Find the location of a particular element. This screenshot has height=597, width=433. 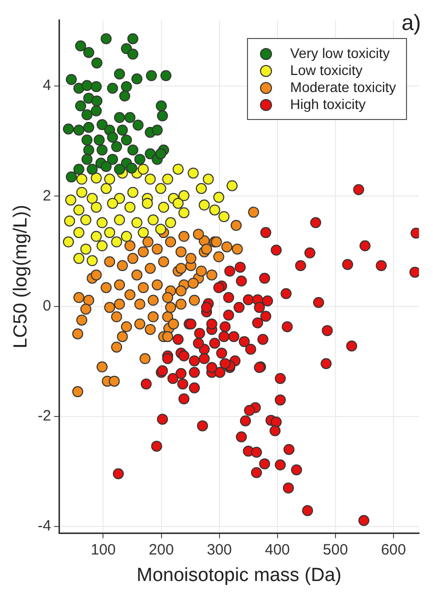

x-tick-label: 100 is located at coordinates (103, 549).